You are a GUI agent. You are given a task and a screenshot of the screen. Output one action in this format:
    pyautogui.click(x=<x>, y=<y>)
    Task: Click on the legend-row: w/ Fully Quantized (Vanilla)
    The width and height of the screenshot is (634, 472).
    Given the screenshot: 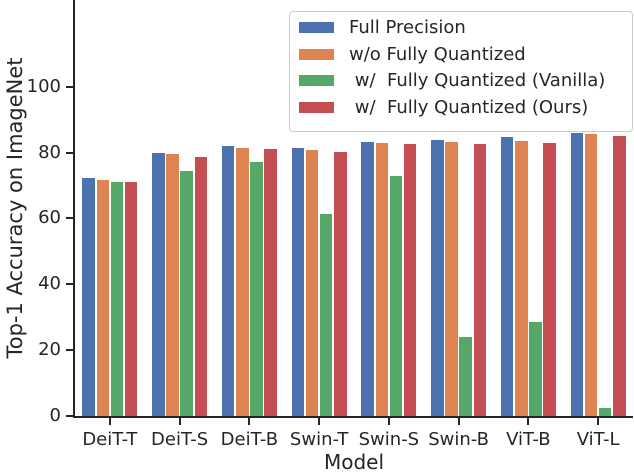 What is the action you would take?
    pyautogui.click(x=465, y=81)
    